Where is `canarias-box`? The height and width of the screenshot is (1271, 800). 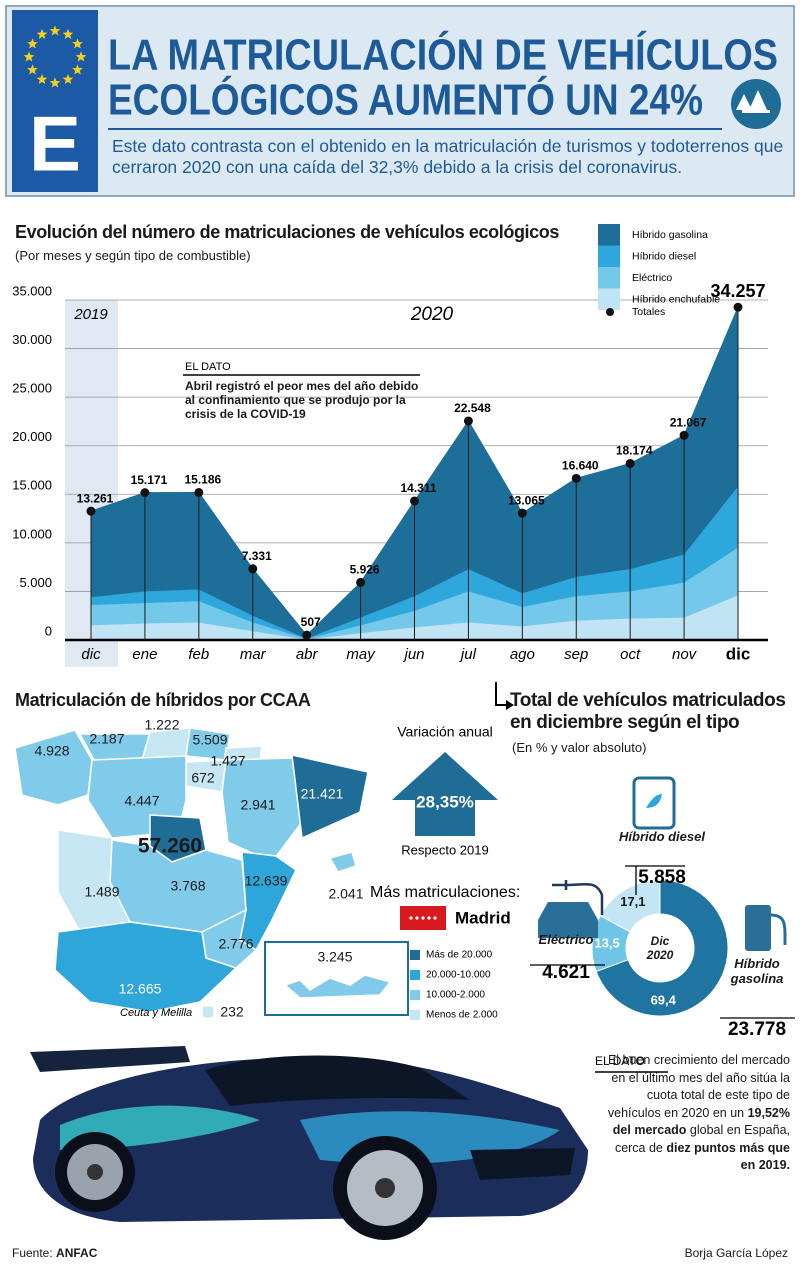
canarias-box is located at coordinates (336, 978).